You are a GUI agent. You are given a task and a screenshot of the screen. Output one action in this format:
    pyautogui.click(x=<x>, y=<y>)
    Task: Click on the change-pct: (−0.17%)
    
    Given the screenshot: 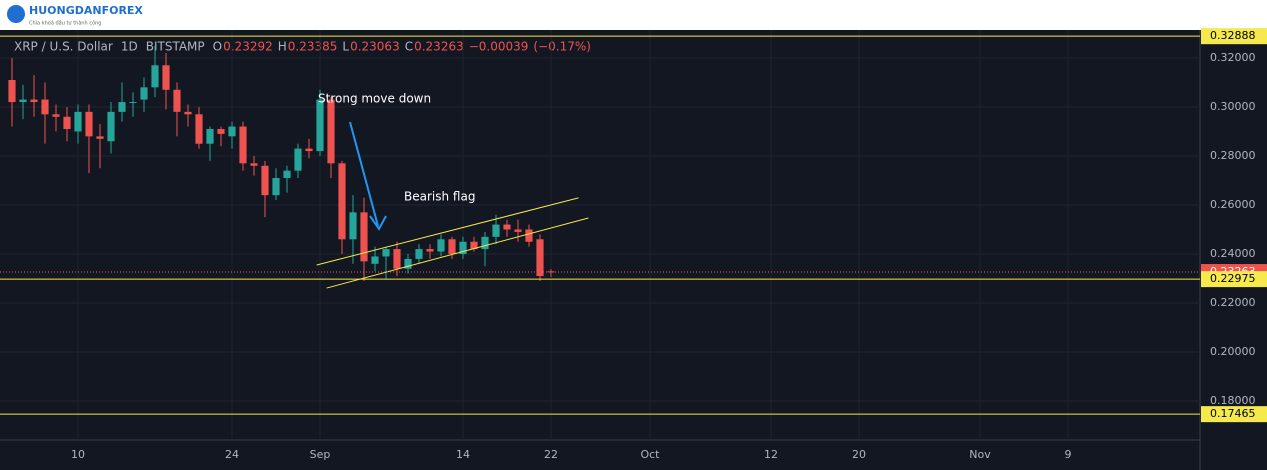 What is the action you would take?
    pyautogui.click(x=562, y=47)
    